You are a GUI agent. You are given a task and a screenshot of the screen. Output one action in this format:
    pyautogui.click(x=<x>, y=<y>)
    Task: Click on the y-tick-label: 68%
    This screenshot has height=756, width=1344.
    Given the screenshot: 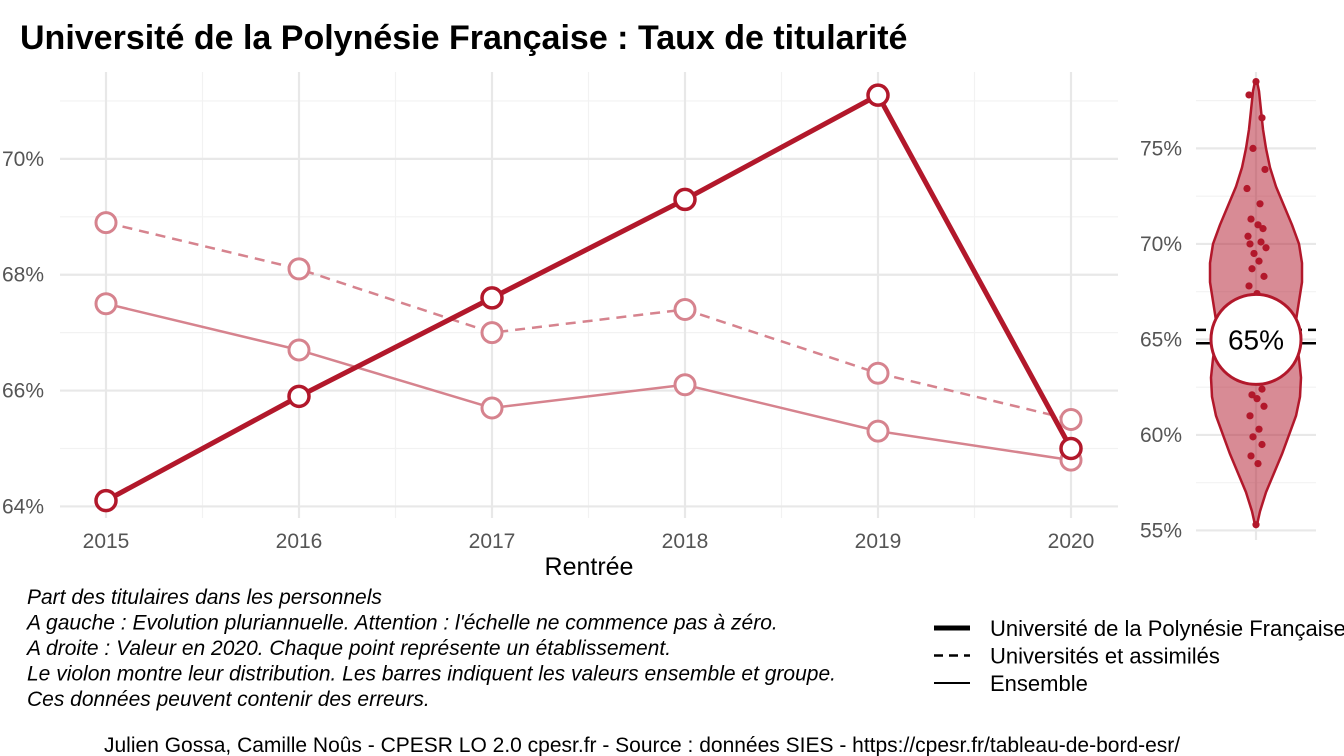 What is the action you would take?
    pyautogui.click(x=23, y=275)
    